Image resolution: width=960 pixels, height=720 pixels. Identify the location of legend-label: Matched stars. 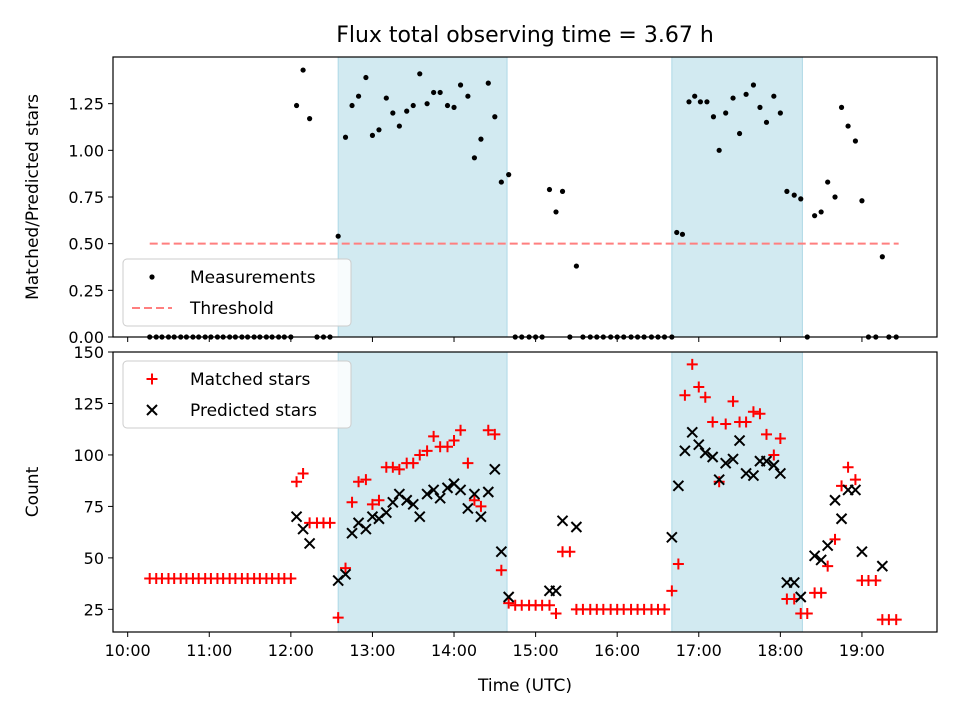
(250, 380).